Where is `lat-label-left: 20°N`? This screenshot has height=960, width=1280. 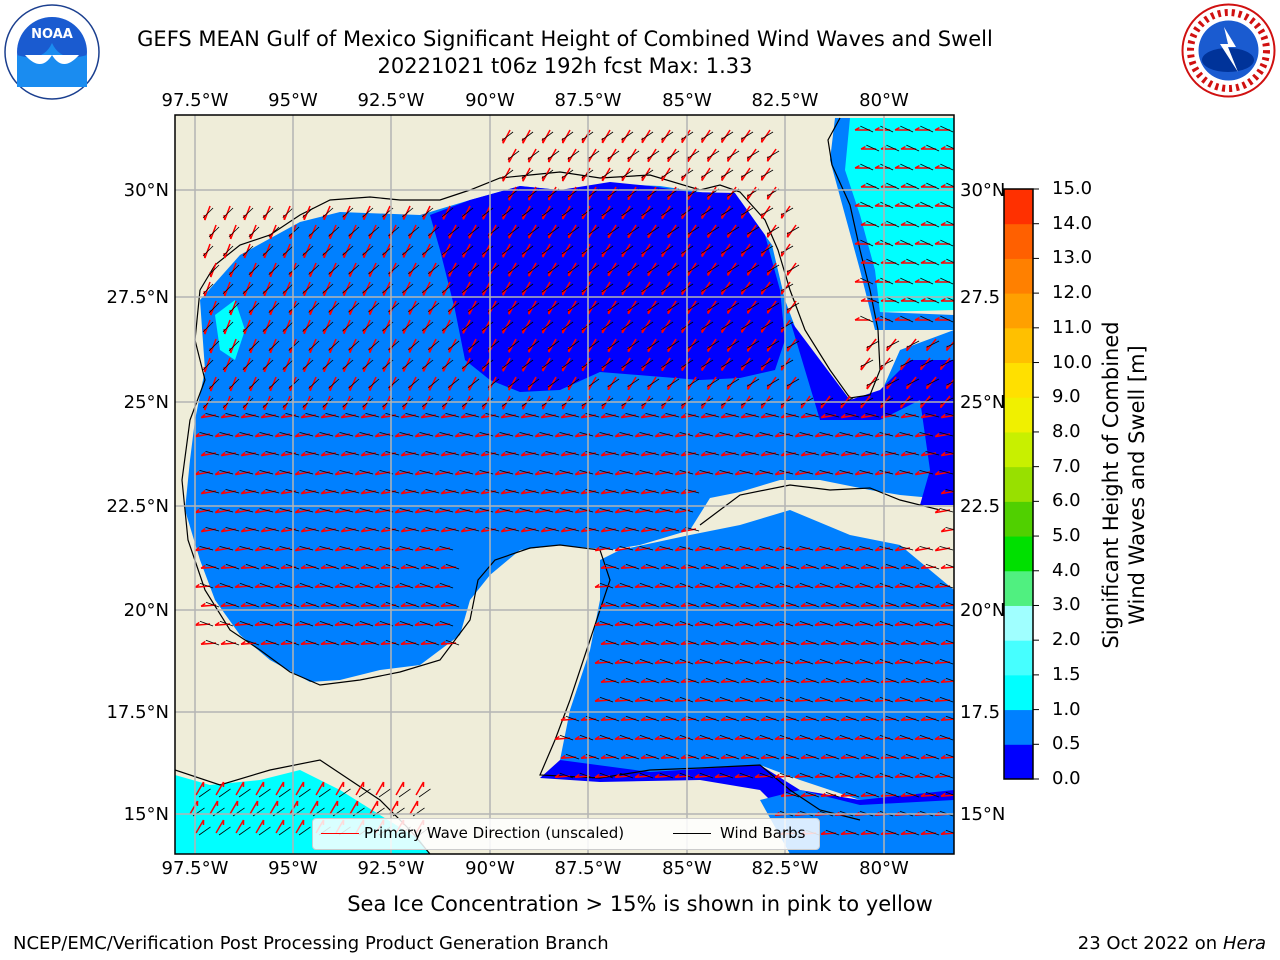
lat-label-left: 20°N is located at coordinates (146, 610).